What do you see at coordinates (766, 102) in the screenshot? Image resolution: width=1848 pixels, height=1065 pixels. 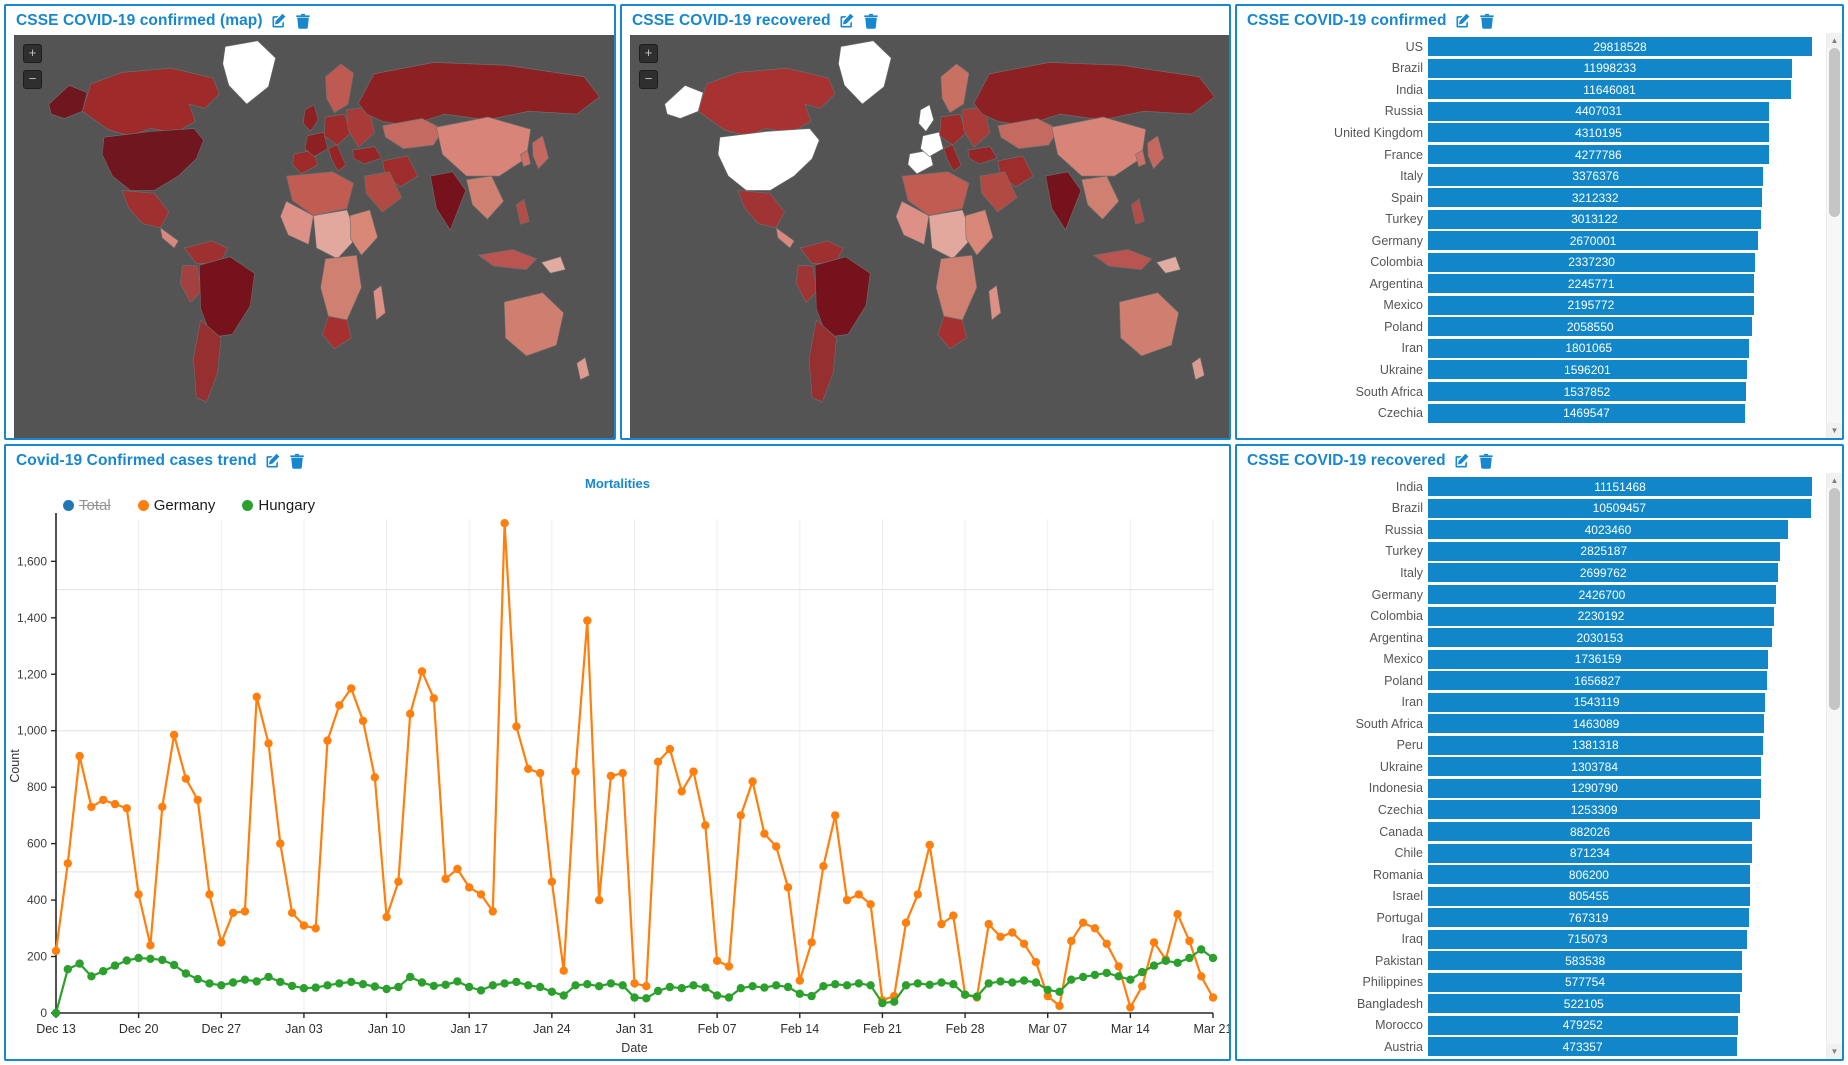 I see `country-region-canada` at bounding box center [766, 102].